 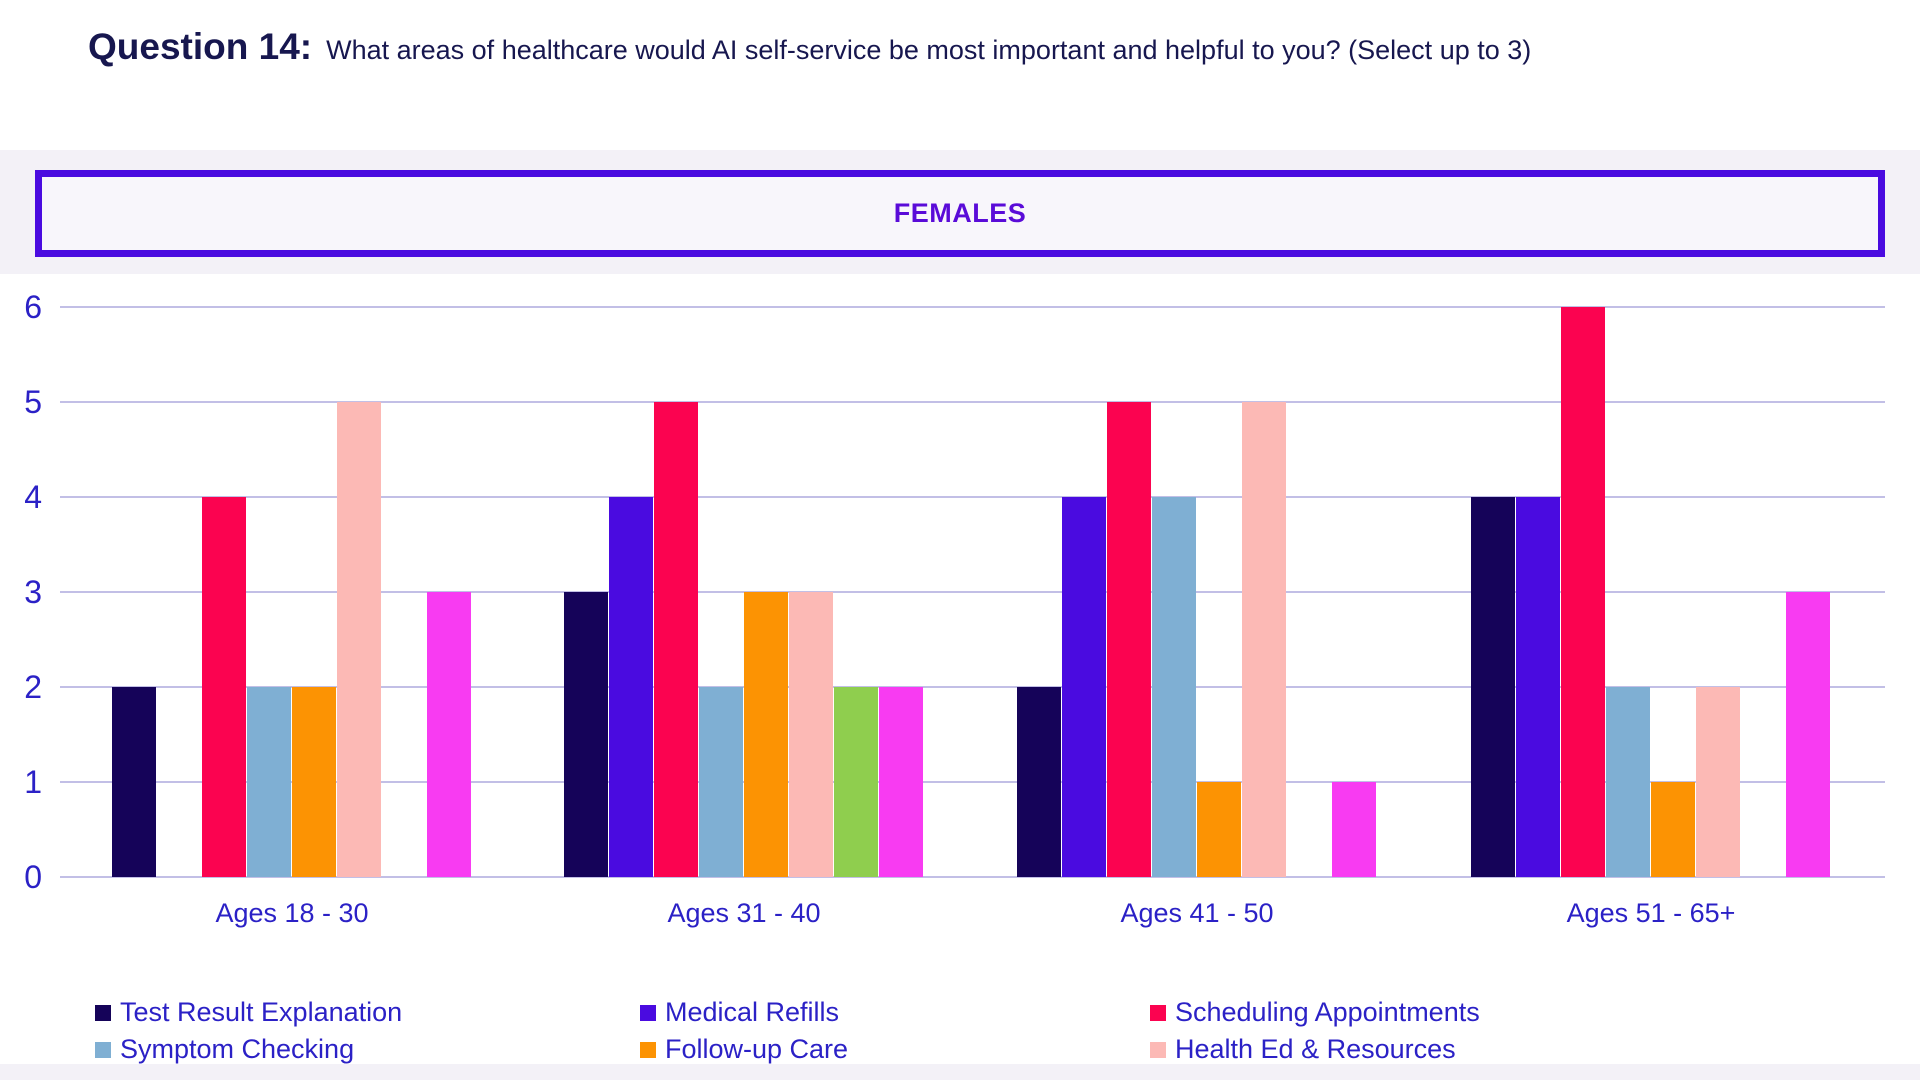 I want to click on females-banner: FEMALES, so click(x=960, y=213).